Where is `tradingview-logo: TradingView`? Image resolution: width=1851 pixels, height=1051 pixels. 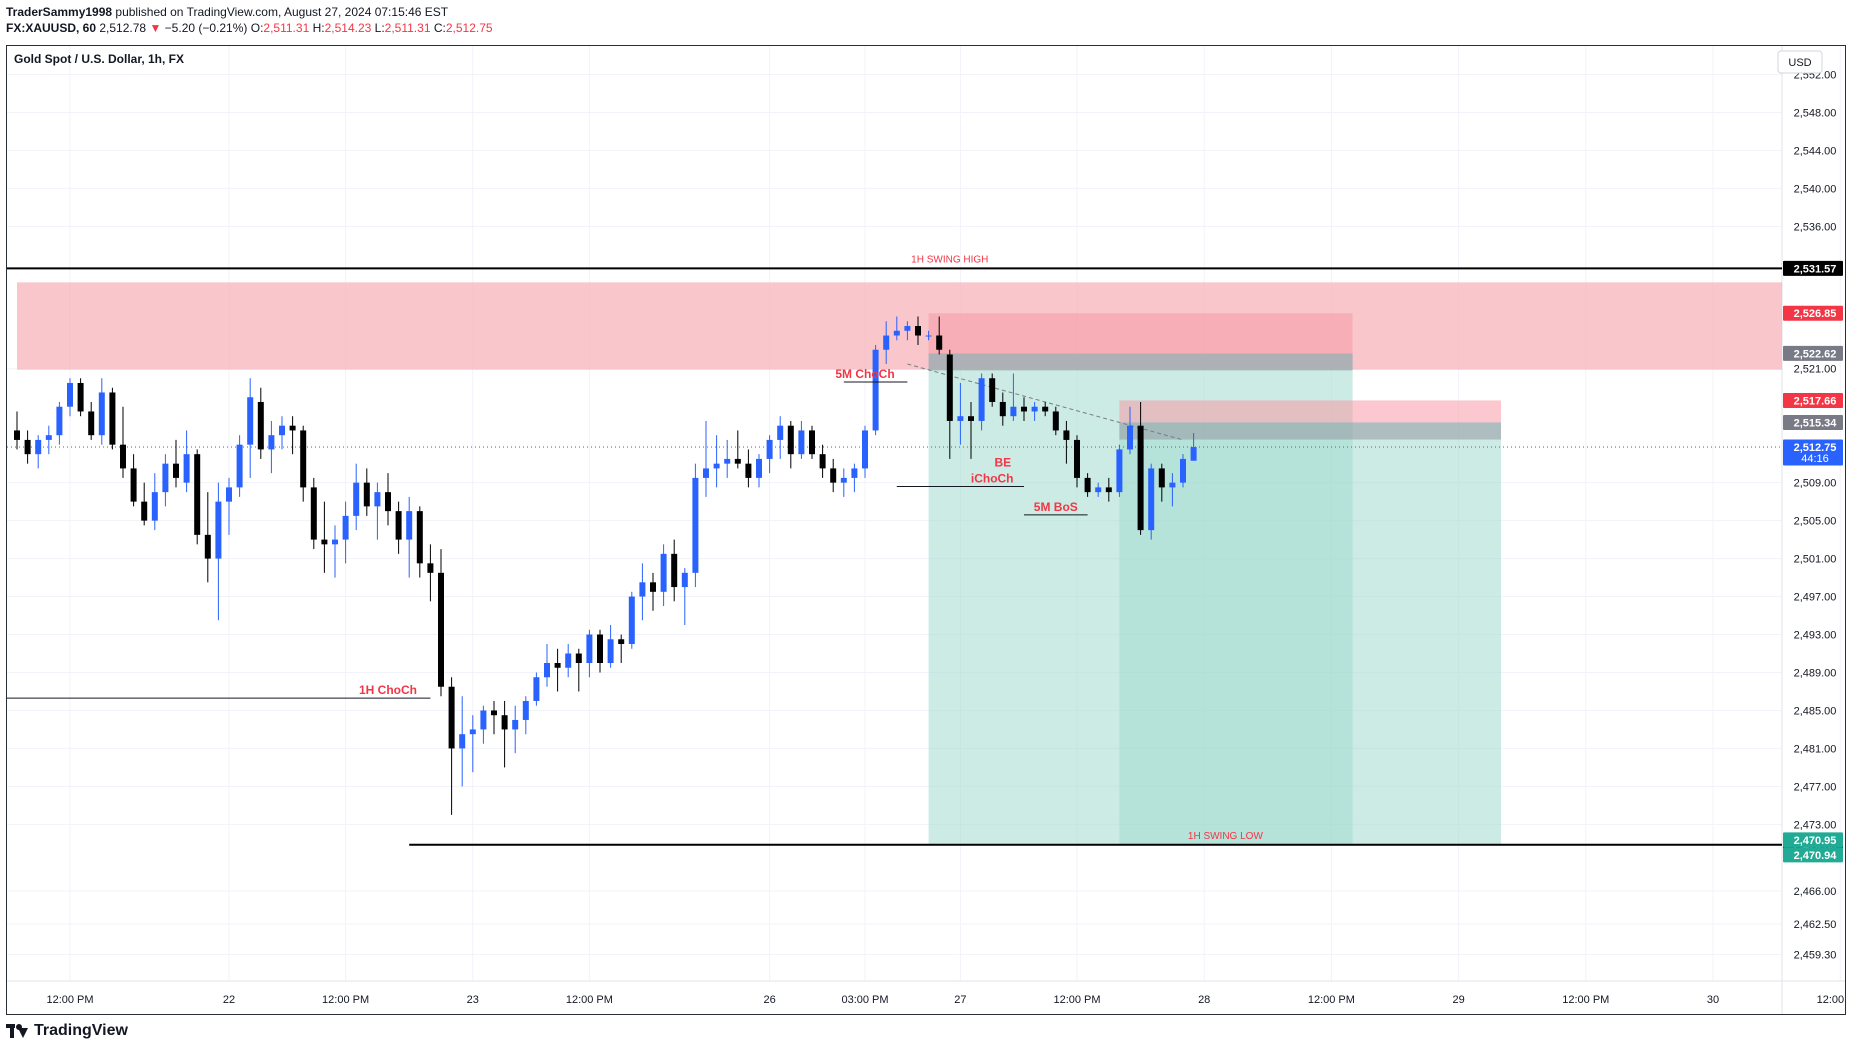 tradingview-logo: TradingView is located at coordinates (67, 1031).